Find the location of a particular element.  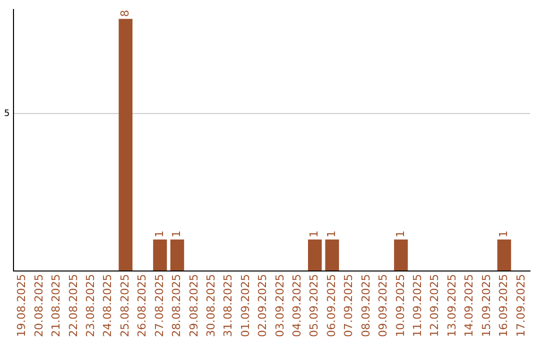

x-tick-label: 27.08.2025 is located at coordinates (159, 306).